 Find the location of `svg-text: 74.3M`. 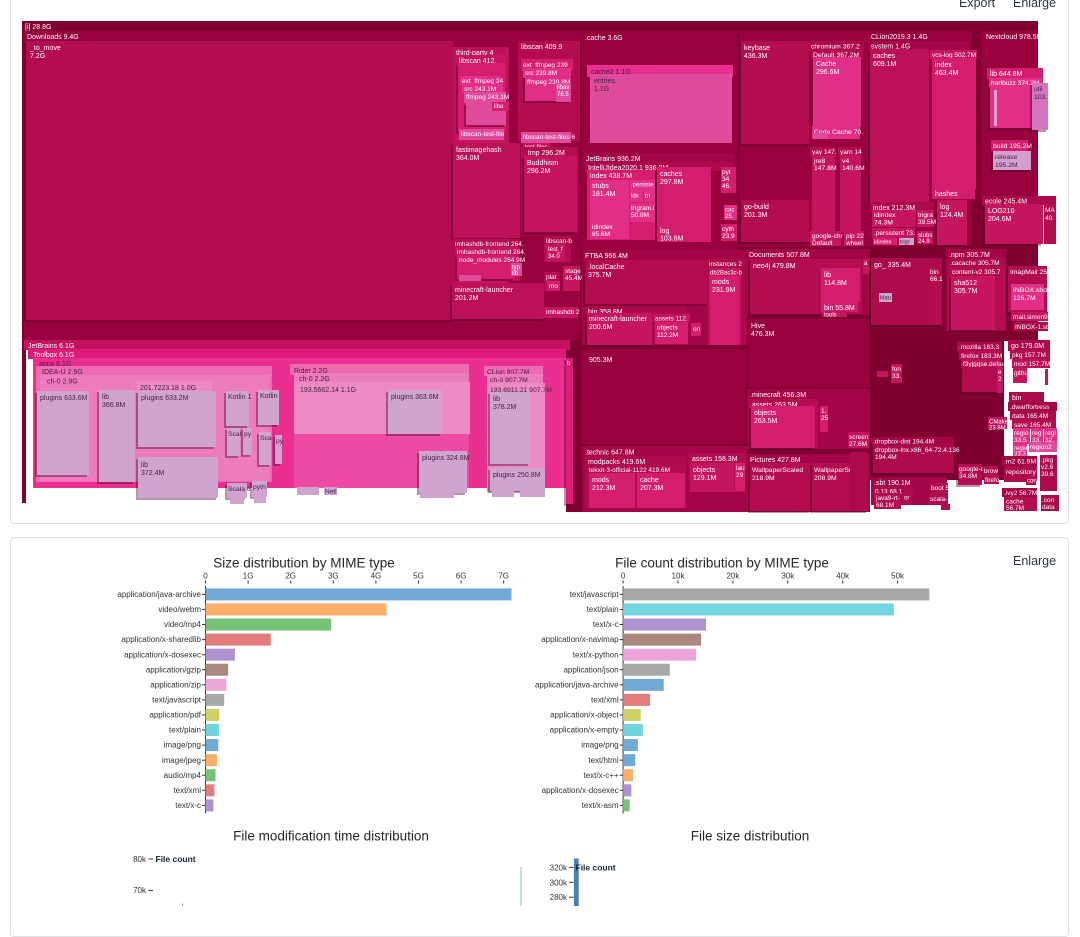

svg-text: 74.3M is located at coordinates (883, 223).